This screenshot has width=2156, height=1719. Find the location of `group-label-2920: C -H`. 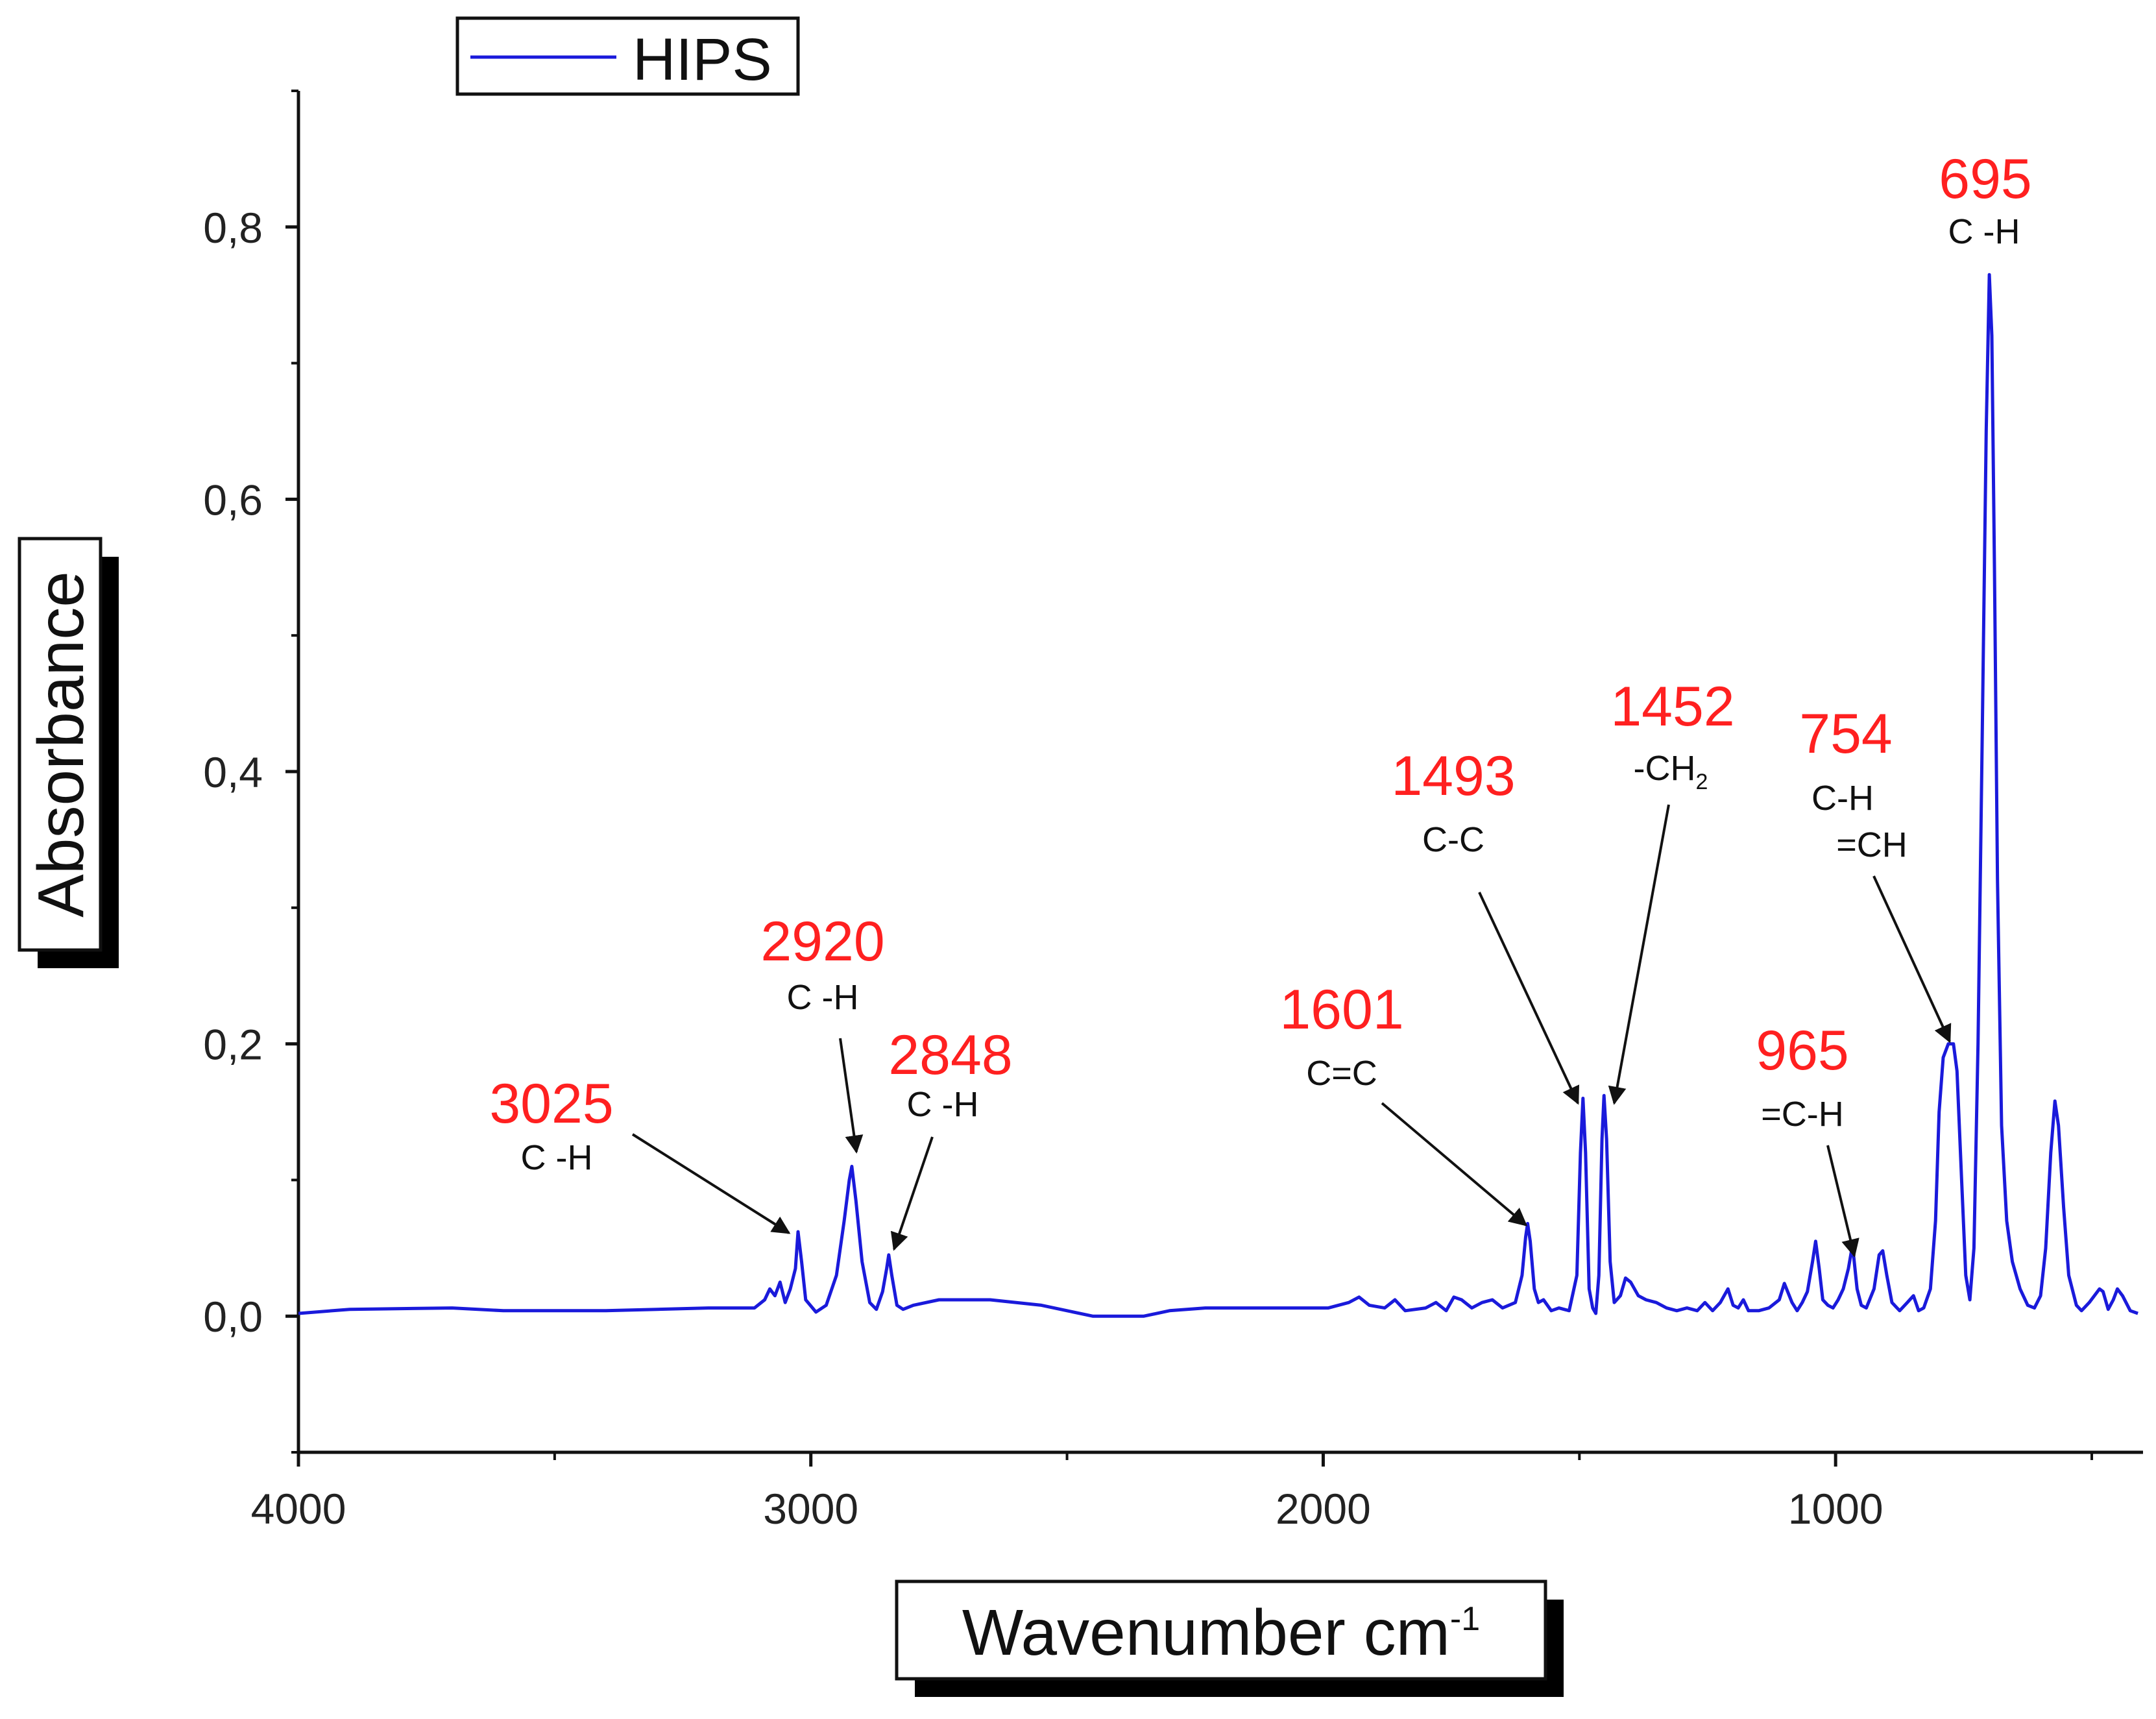

group-label-2920: C -H is located at coordinates (823, 997).